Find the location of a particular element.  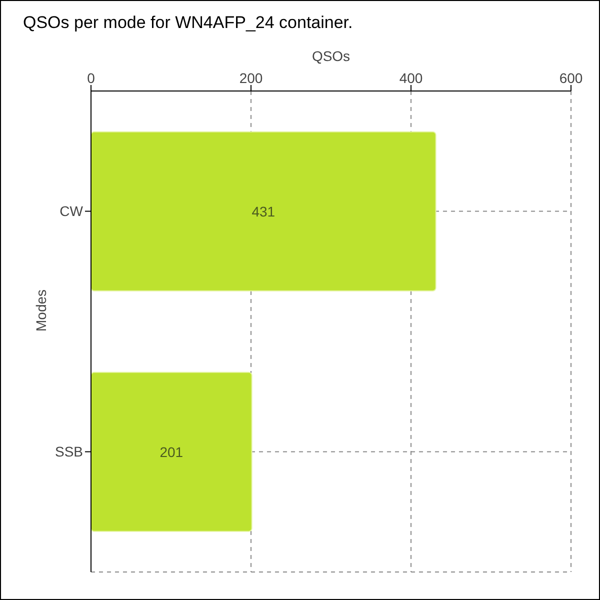

x-tick-label: 400 is located at coordinates (411, 78).